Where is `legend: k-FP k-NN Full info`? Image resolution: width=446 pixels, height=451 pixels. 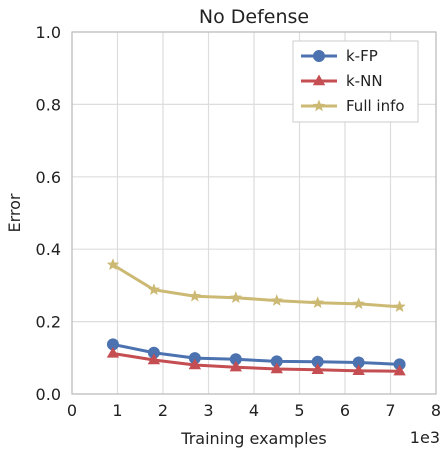 legend: k-FP k-NN Full info is located at coordinates (355, 81).